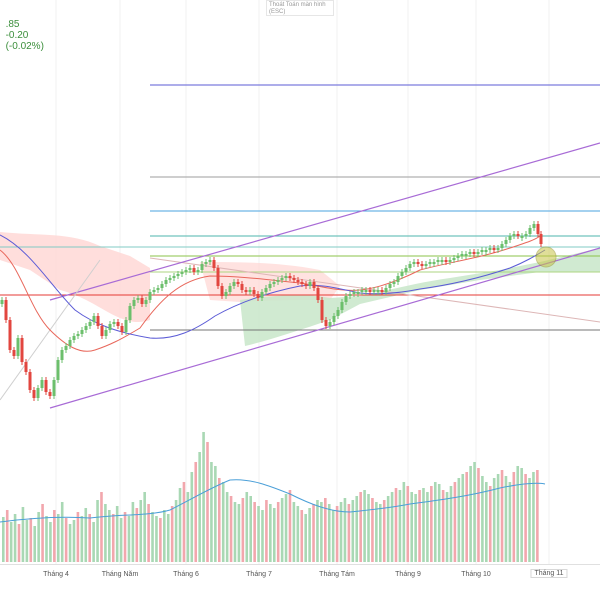 The image size is (600, 600). I want to click on exit-fullscreen-hint: Thoát Toán màn hình (ESC), so click(300, 8).